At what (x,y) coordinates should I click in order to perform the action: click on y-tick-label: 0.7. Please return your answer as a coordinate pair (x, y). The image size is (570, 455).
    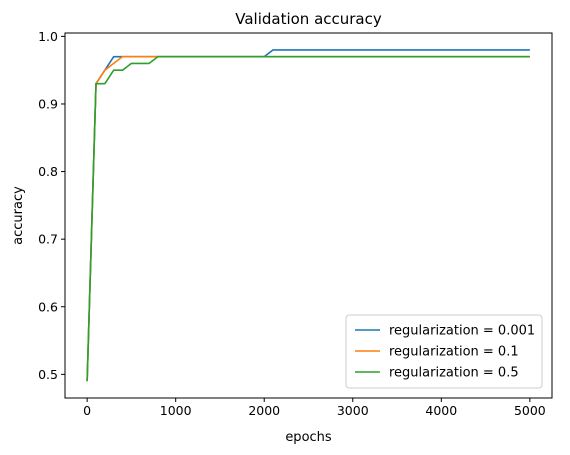
    Looking at the image, I should click on (48, 239).